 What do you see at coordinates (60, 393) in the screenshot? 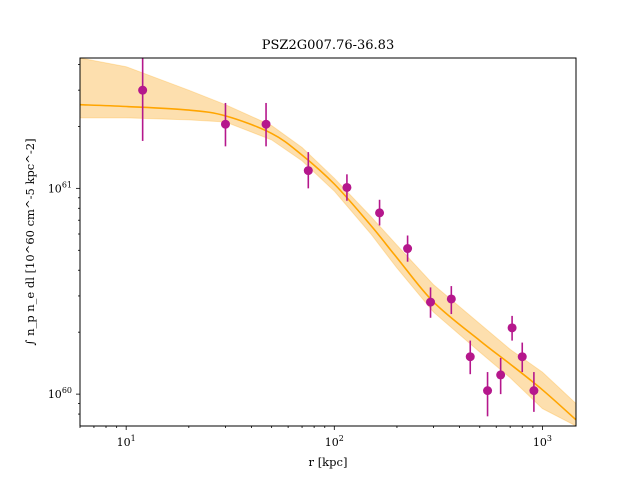
I see `y-tick-label: 1060` at bounding box center [60, 393].